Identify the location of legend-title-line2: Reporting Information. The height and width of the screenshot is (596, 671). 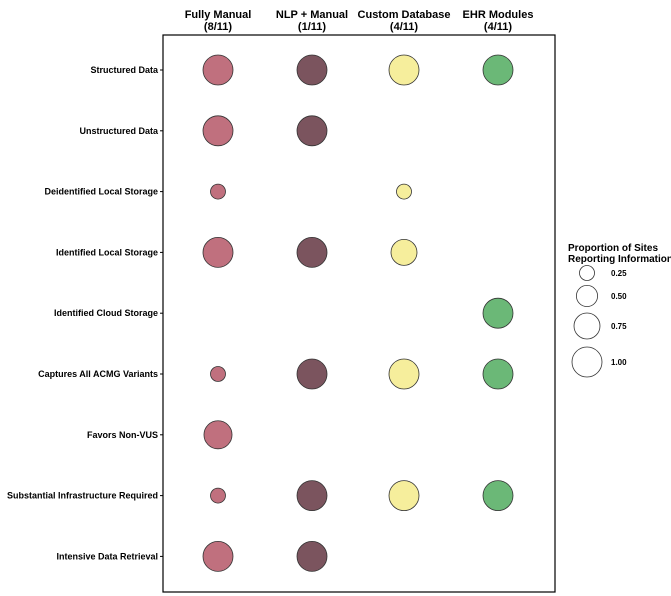
(619, 259).